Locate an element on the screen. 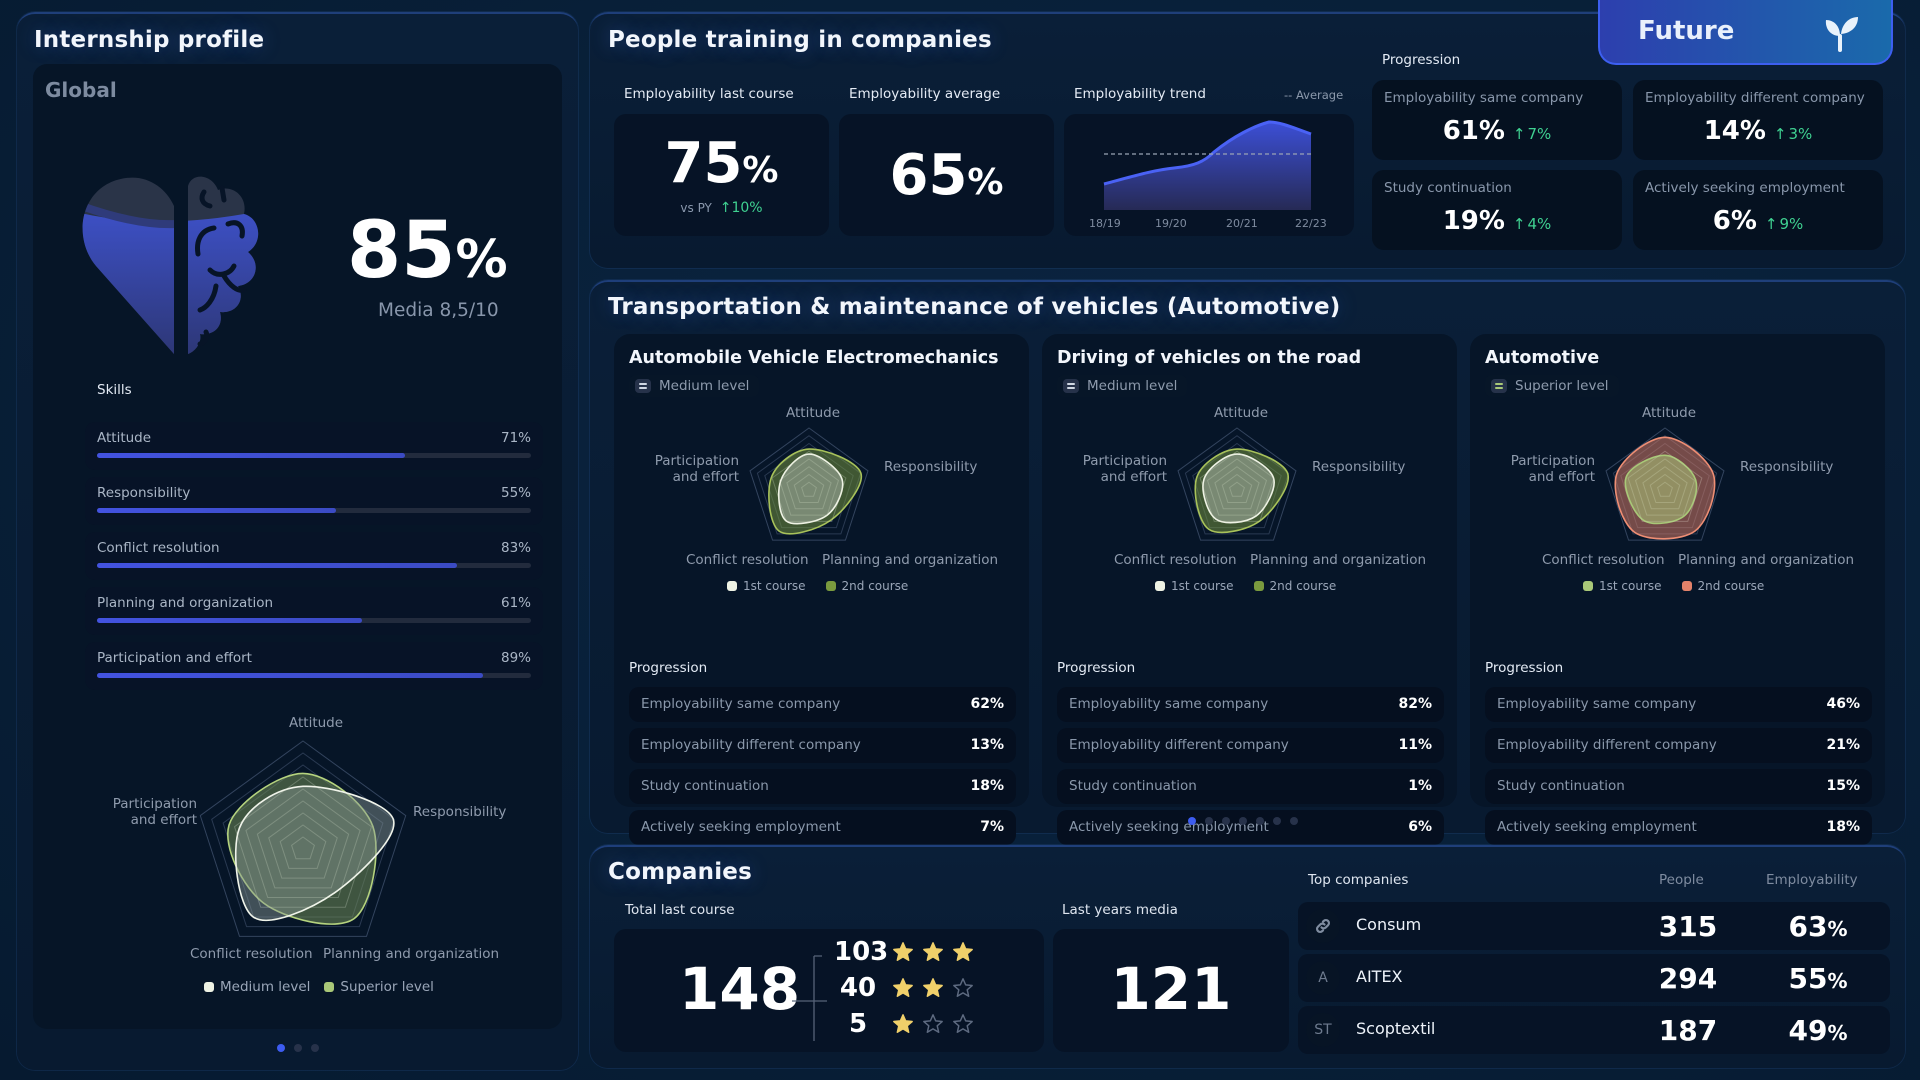  legend-swatch-1st-course is located at coordinates (732, 586).